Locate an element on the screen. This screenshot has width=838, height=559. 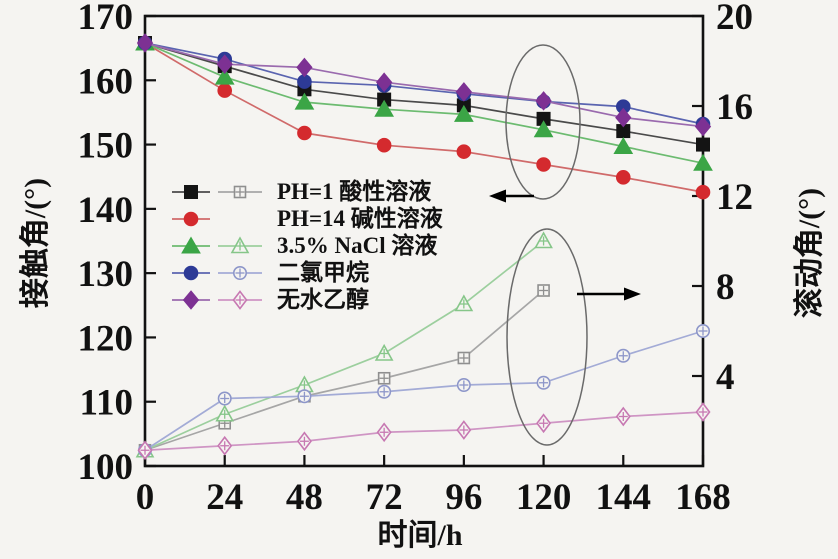
legend-item: PH=1 酸性溶液 is located at coordinates (307, 191).